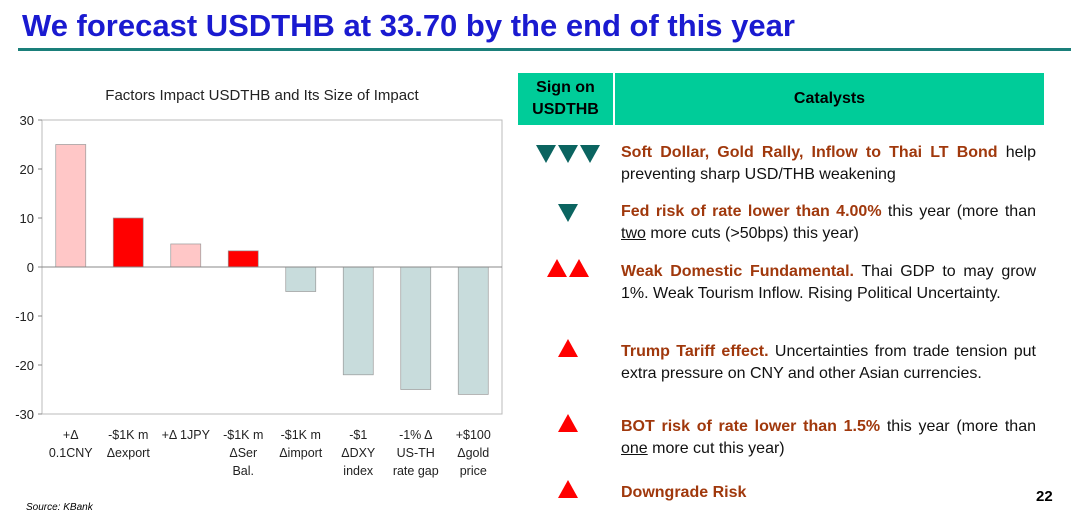 The width and height of the screenshot is (1071, 518). What do you see at coordinates (243, 453) in the screenshot?
I see `x-tick-label: ΔSer` at bounding box center [243, 453].